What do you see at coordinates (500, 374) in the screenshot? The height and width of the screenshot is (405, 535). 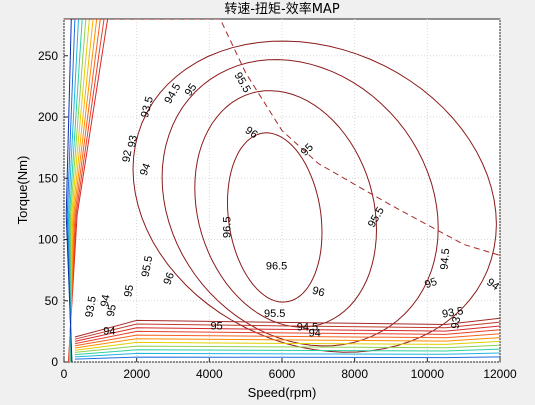 I see `x-tick-label: 12000` at bounding box center [500, 374].